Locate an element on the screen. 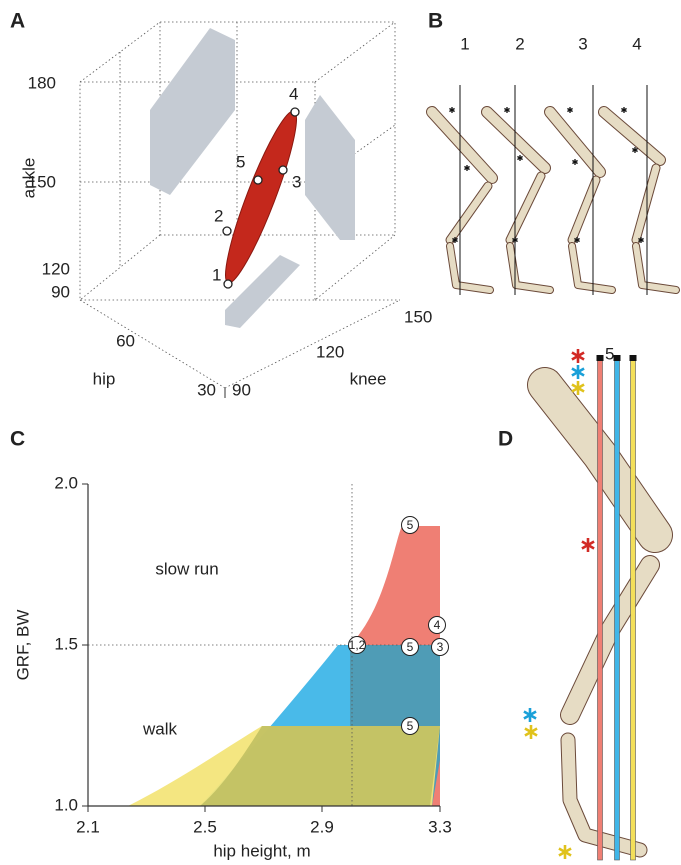 The image size is (681, 865). axis-title: hip is located at coordinates (104, 378).